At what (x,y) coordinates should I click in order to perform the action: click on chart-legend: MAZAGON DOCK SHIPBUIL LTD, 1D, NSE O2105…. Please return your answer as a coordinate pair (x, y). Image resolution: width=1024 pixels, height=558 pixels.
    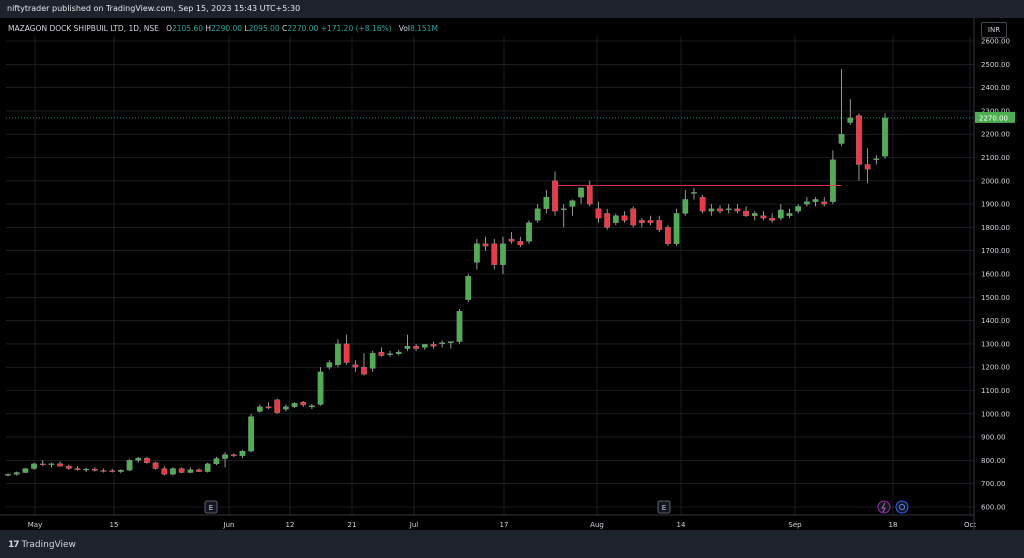
    Looking at the image, I should click on (223, 28).